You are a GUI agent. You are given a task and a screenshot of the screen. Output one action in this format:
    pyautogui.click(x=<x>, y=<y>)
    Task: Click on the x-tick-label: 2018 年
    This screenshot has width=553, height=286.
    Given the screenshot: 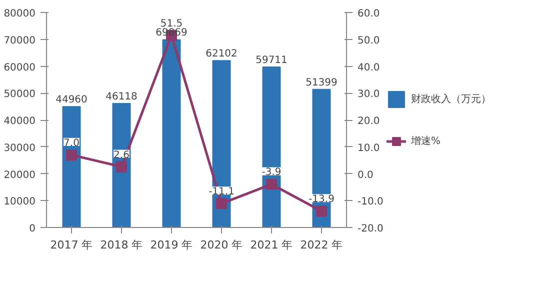 What is the action you would take?
    pyautogui.click(x=121, y=245)
    